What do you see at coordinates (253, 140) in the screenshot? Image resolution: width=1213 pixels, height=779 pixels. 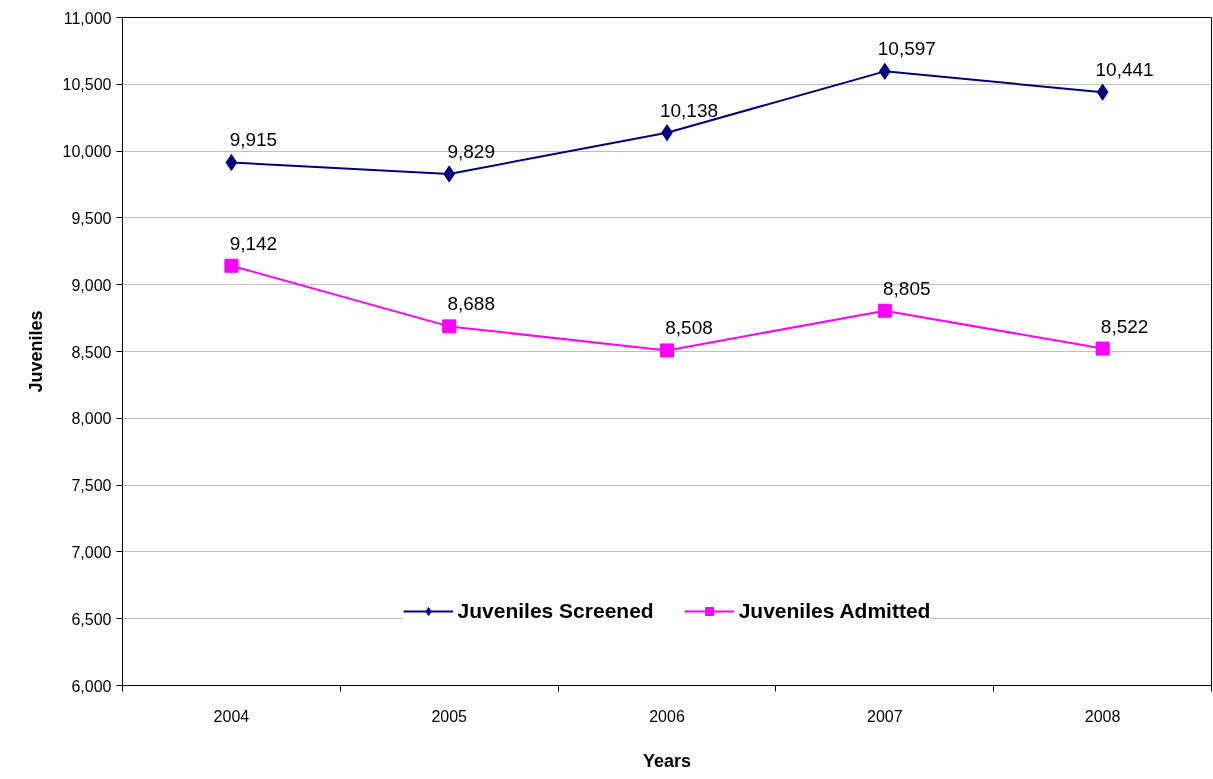 I see `data-label: 9,915` at bounding box center [253, 140].